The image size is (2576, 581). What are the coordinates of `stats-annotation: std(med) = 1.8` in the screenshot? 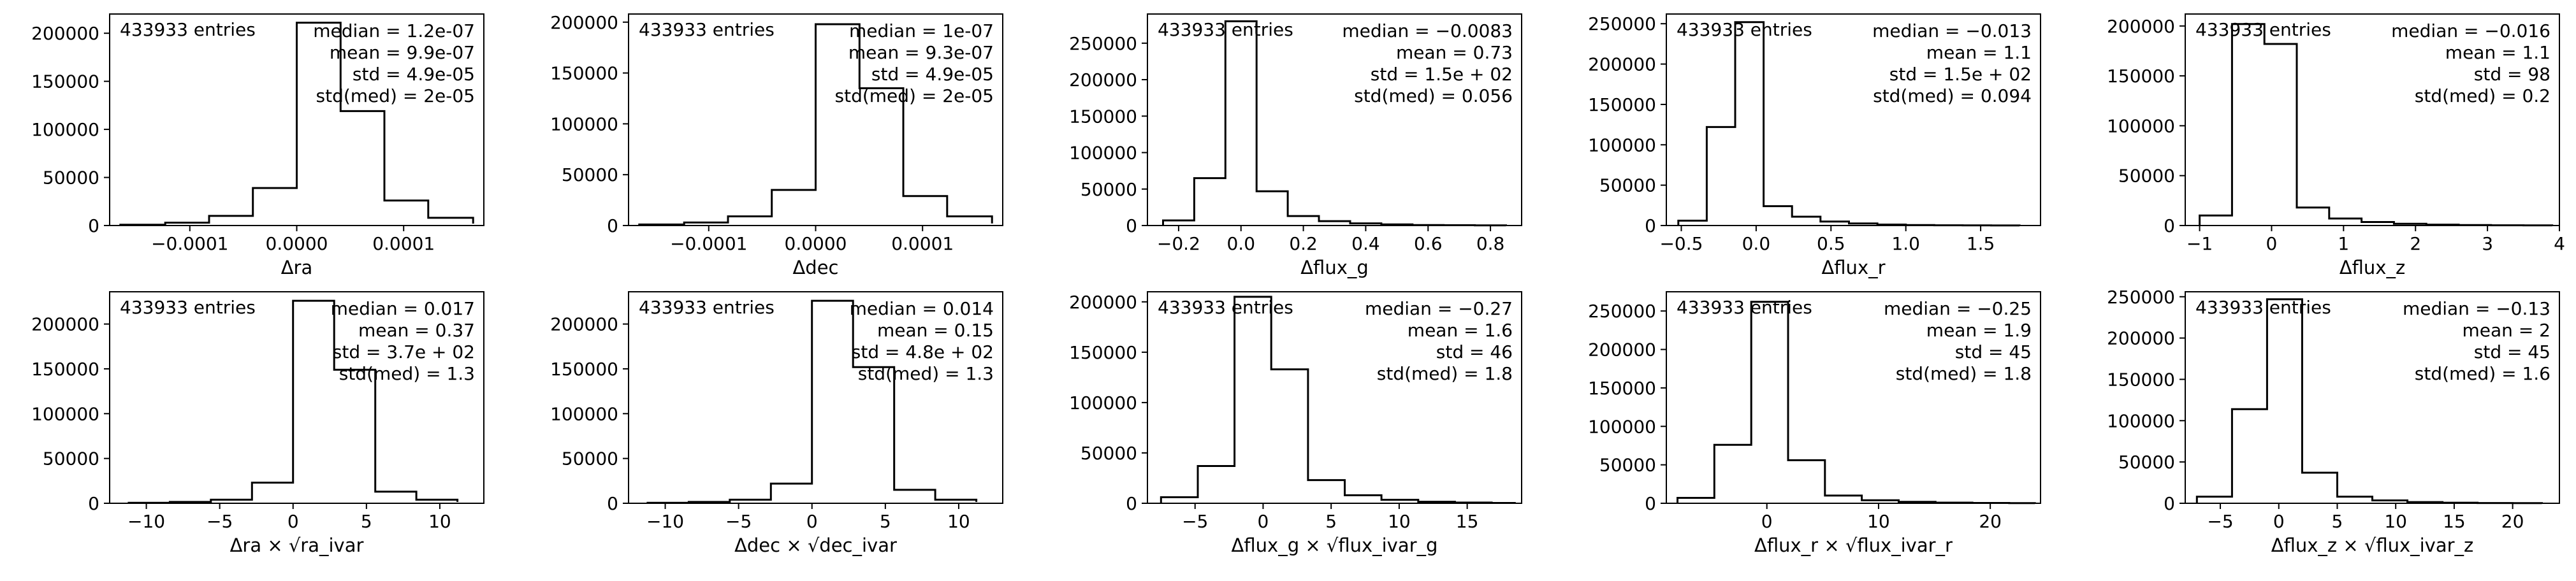 It's located at (1964, 374).